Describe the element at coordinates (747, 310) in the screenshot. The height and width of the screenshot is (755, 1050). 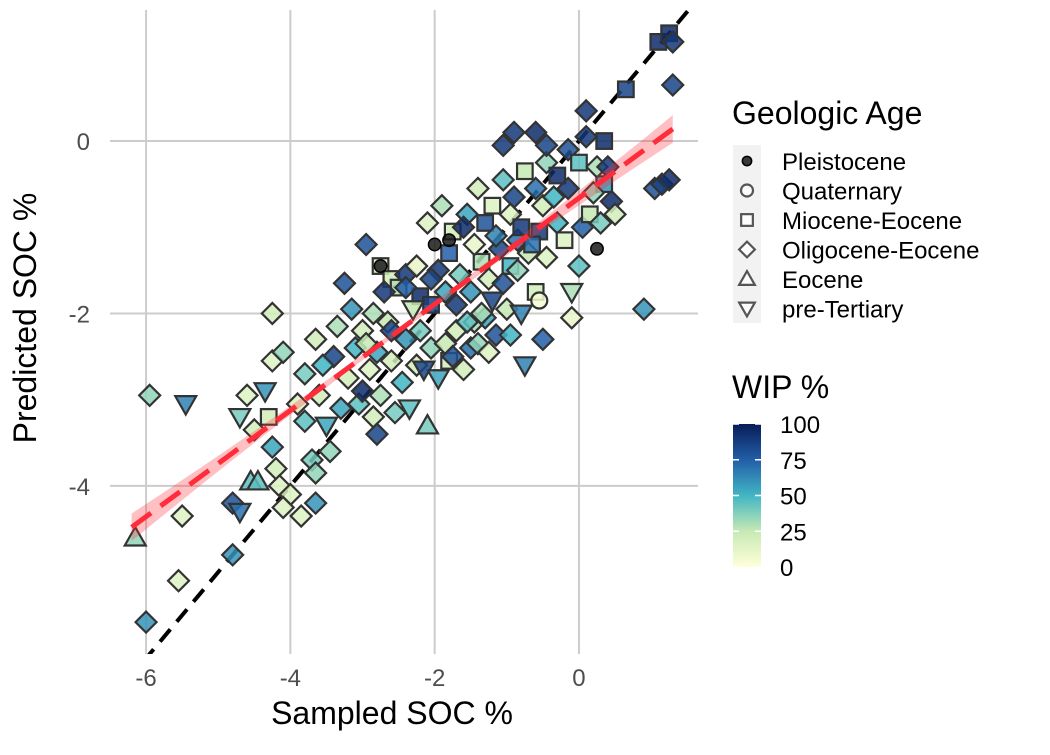
I see `legend-key-triangle-down` at that location.